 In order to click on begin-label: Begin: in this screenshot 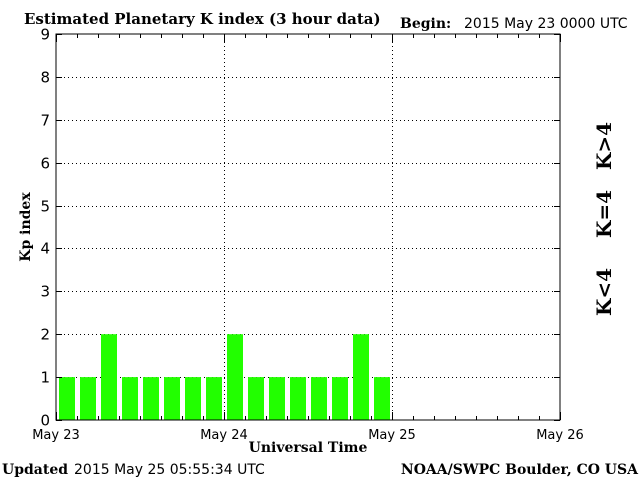, I will do `click(425, 24)`.